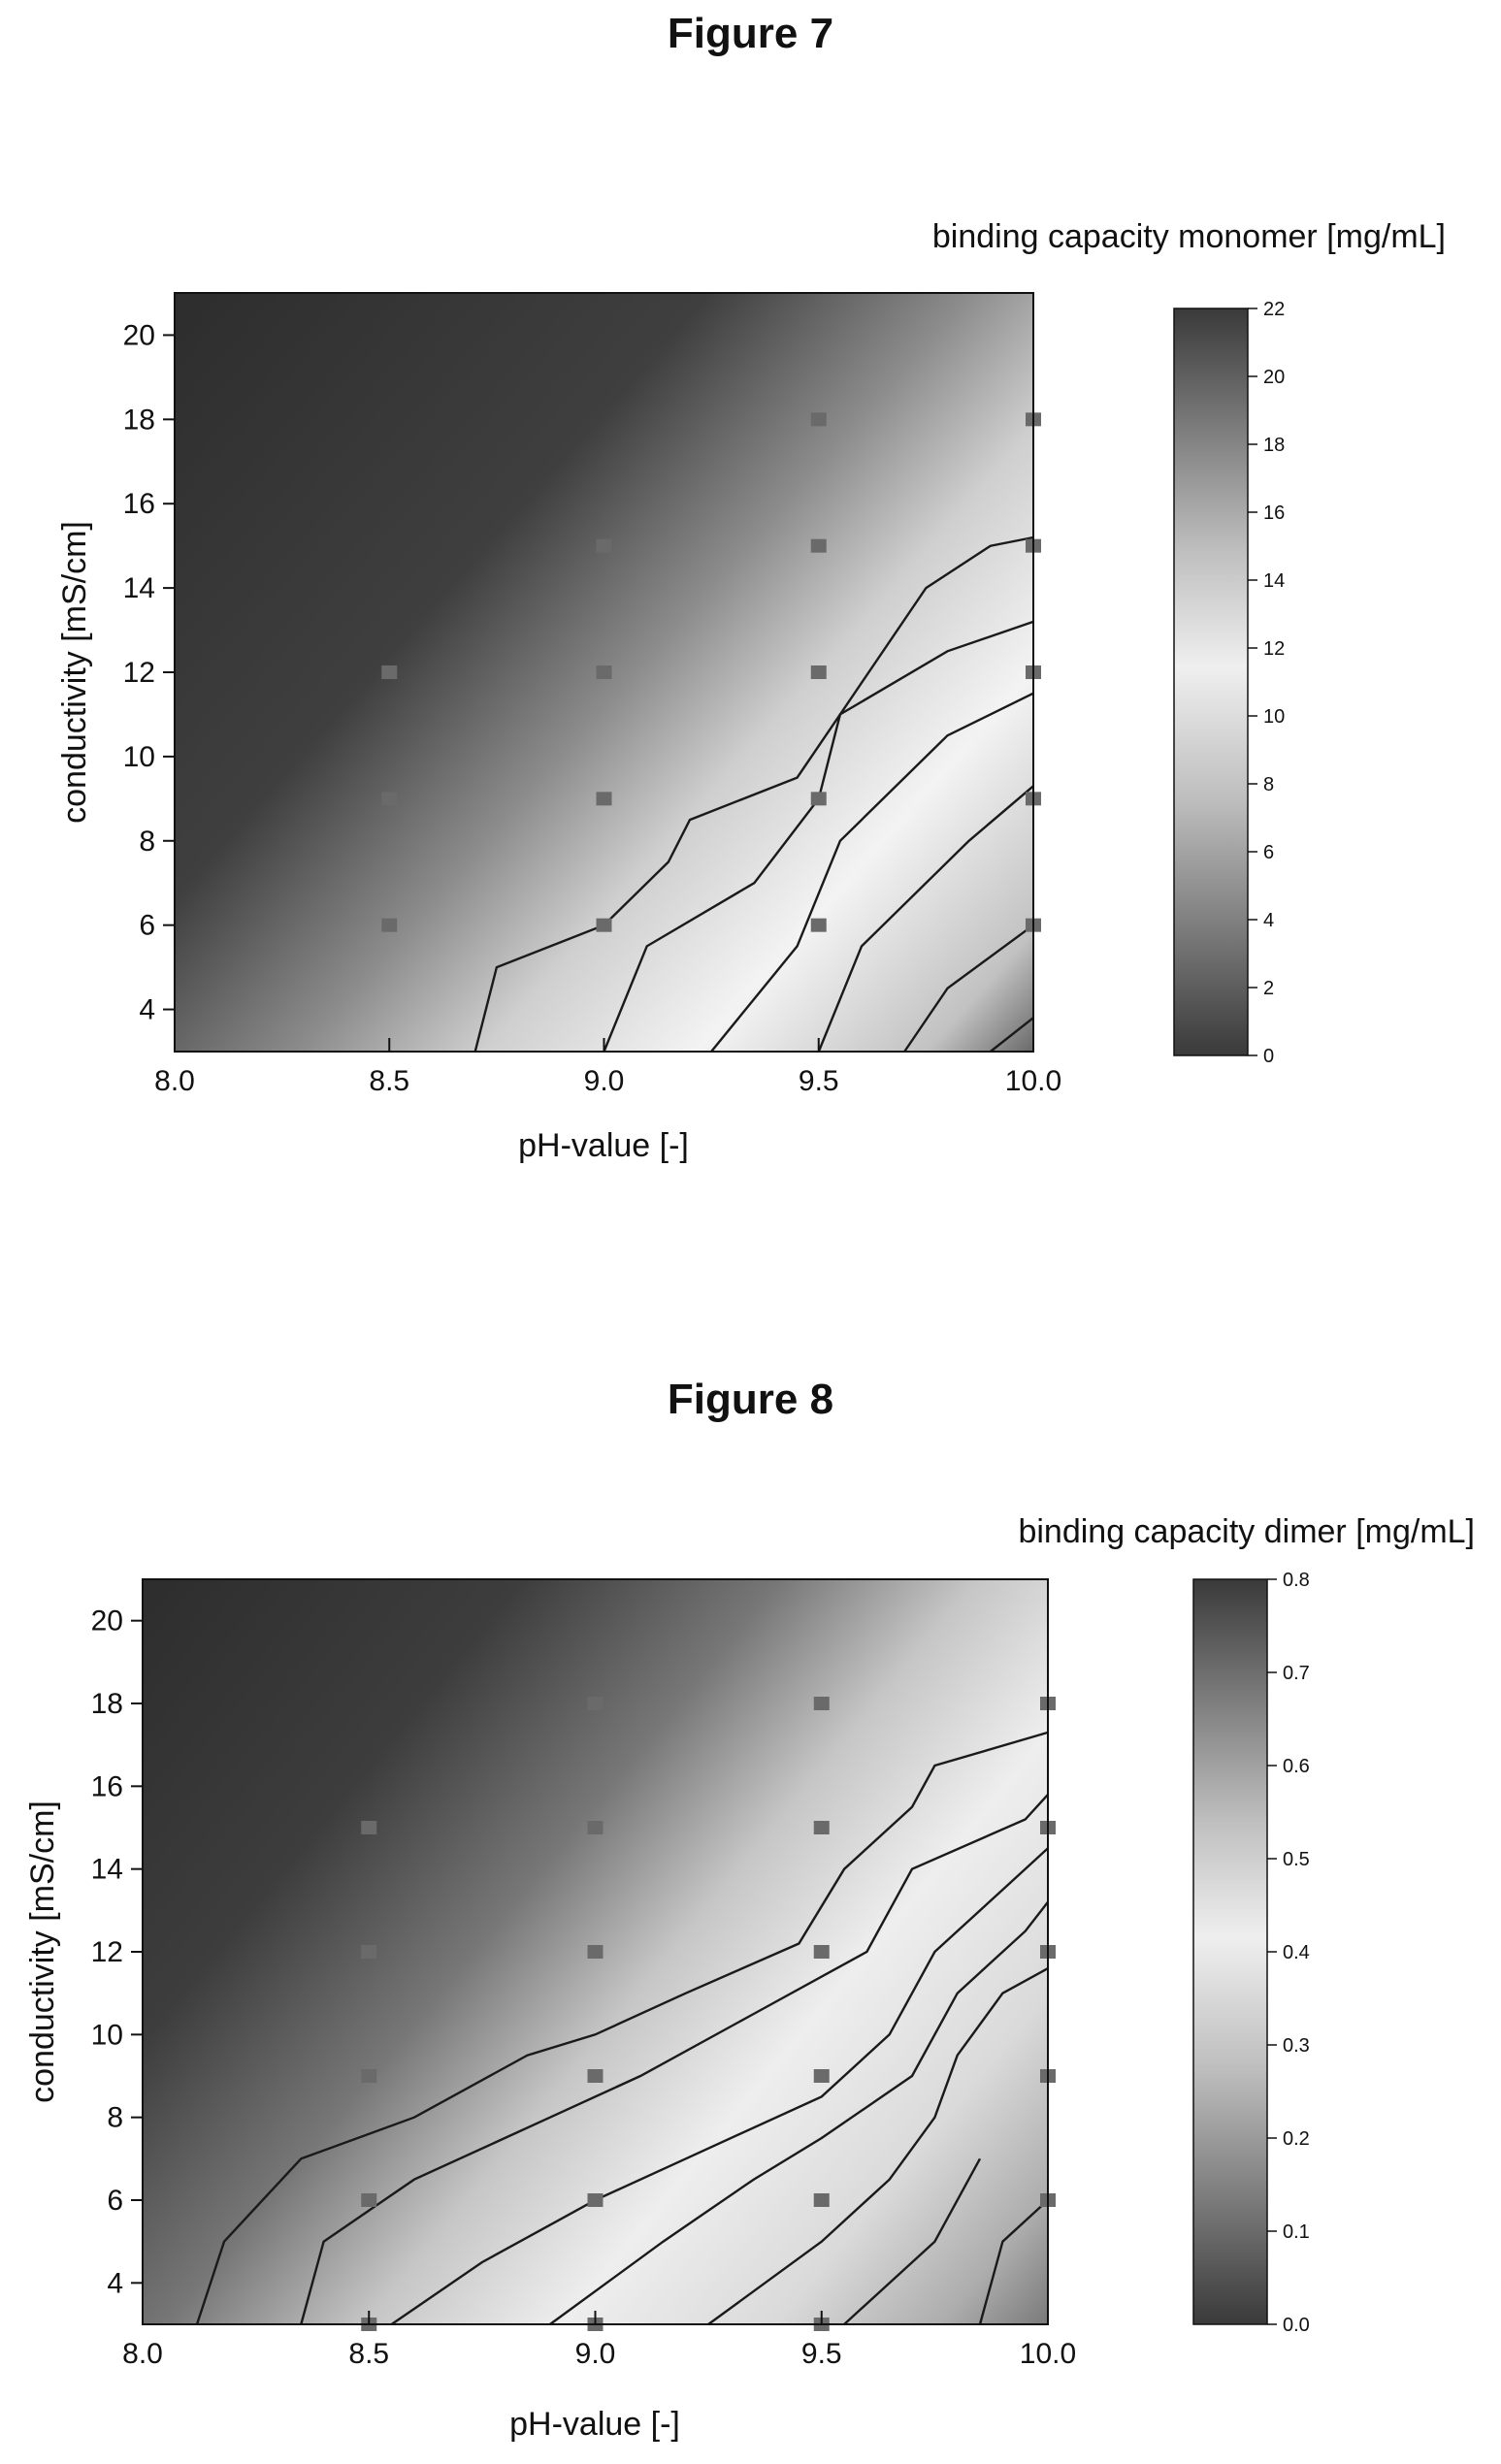  I want to click on colorbar-tick-label: 0.4, so click(1296, 1953).